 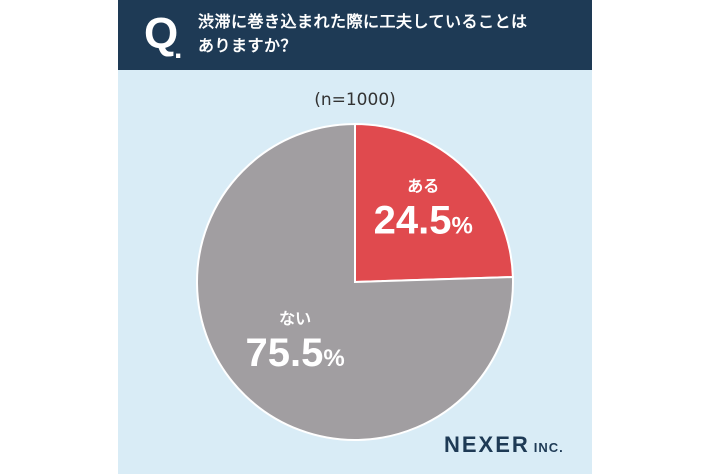 I want to click on question-header: Q . 渋滞に巻き込まれた際に工夫していることは ありますか？, so click(x=355, y=35).